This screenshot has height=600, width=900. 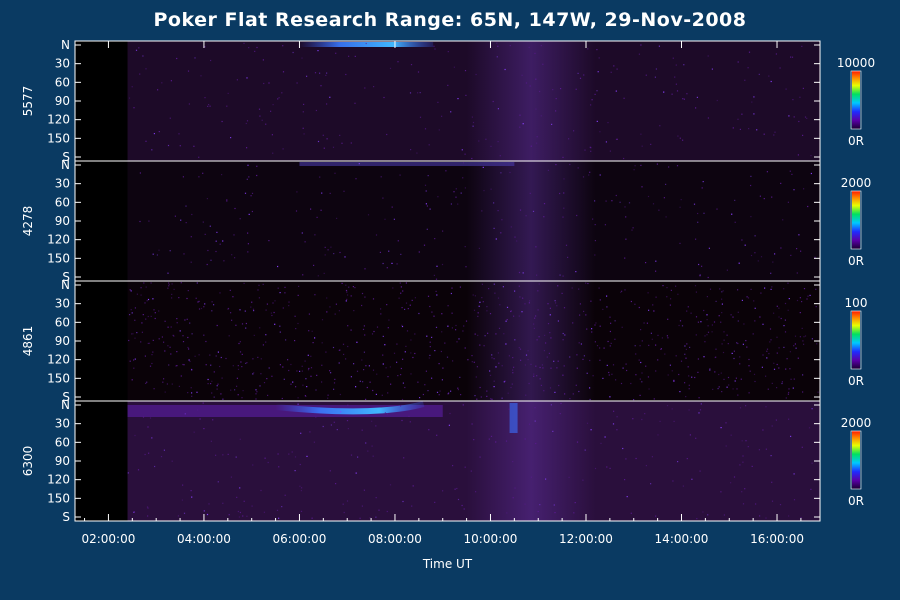 I want to click on colorbar-max-label: 10000, so click(x=856, y=63).